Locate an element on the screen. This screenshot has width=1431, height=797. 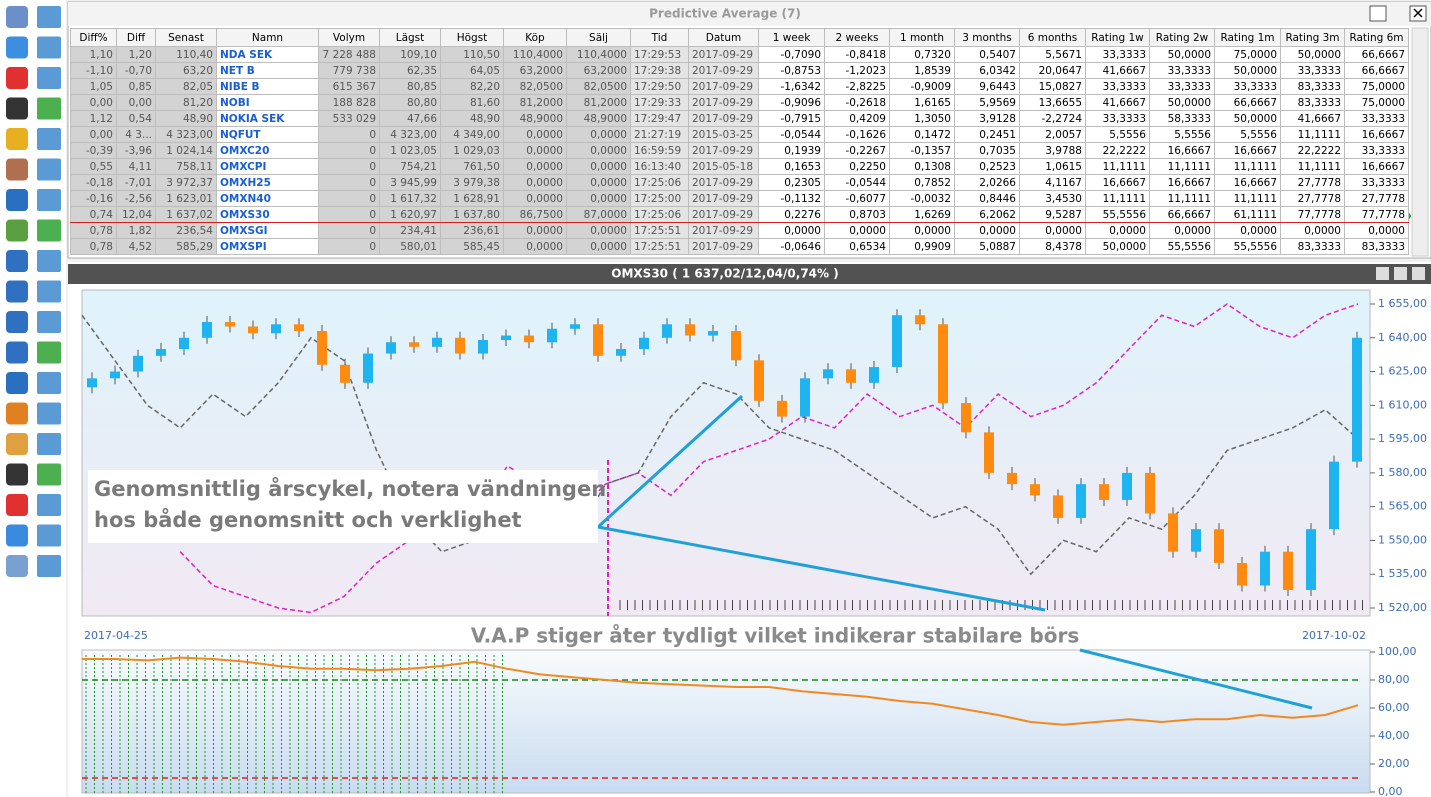
symbol-cell: NOBI is located at coordinates (267, 102).